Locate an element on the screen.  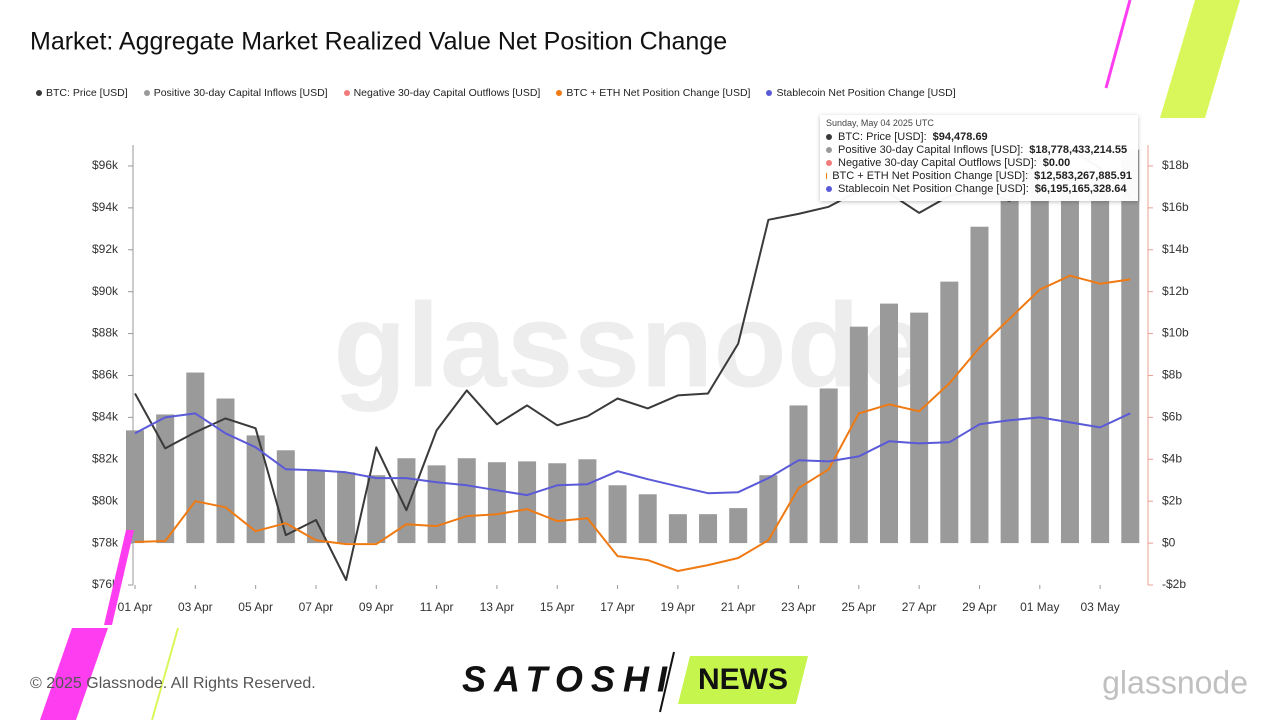
y2-tick-label: -$2b is located at coordinates (1174, 584).